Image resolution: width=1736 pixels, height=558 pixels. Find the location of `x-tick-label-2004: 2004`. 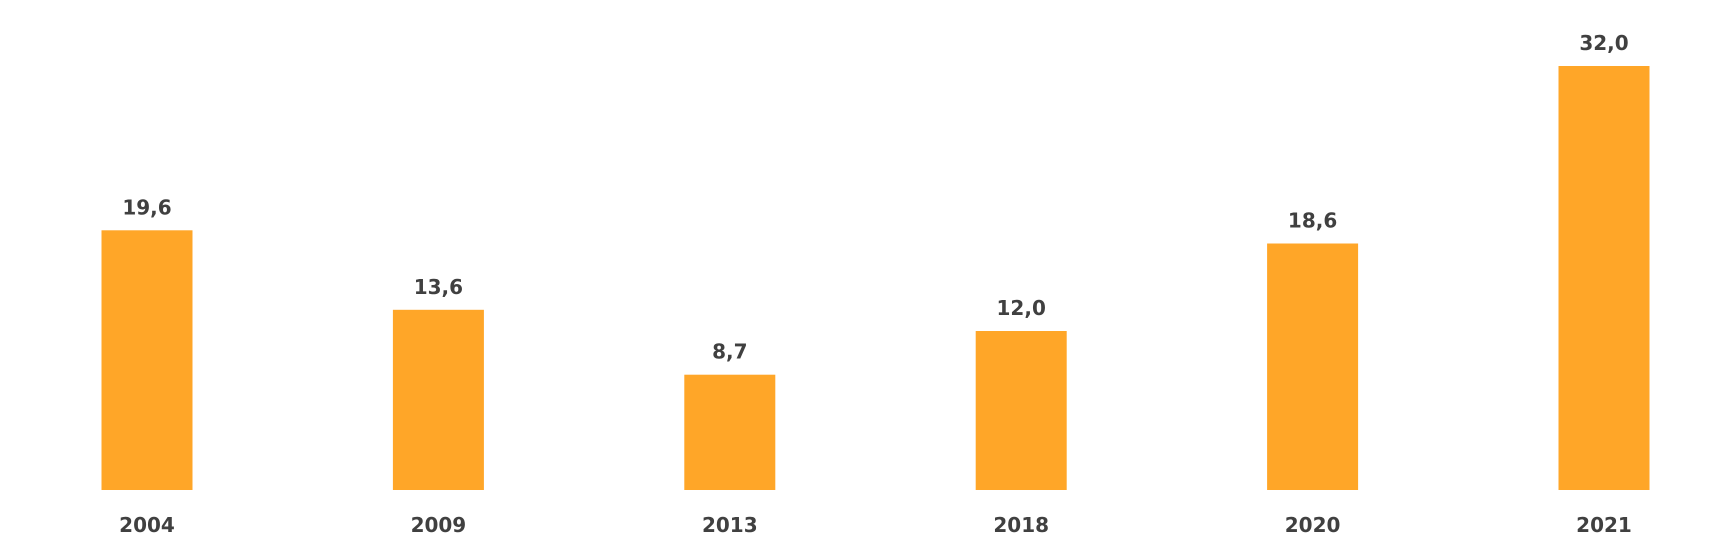

x-tick-label-2004: 2004 is located at coordinates (147, 525).